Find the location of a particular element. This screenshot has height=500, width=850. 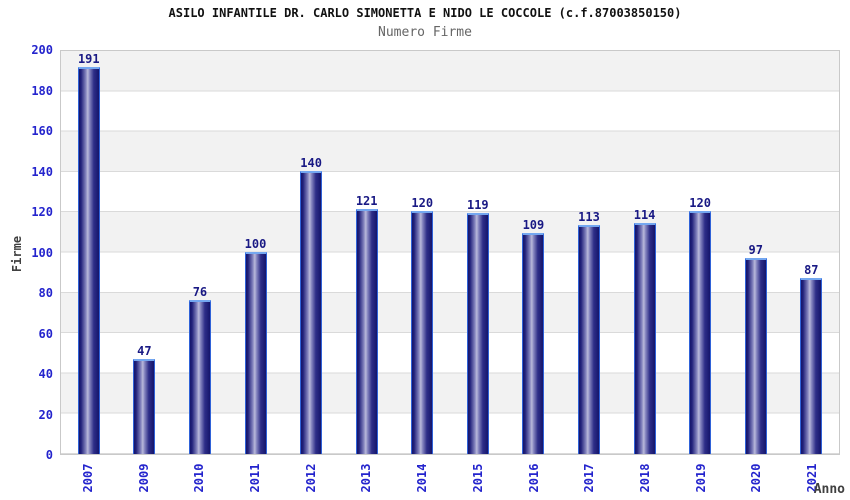

x-tick-label: 2012 is located at coordinates (310, 478).